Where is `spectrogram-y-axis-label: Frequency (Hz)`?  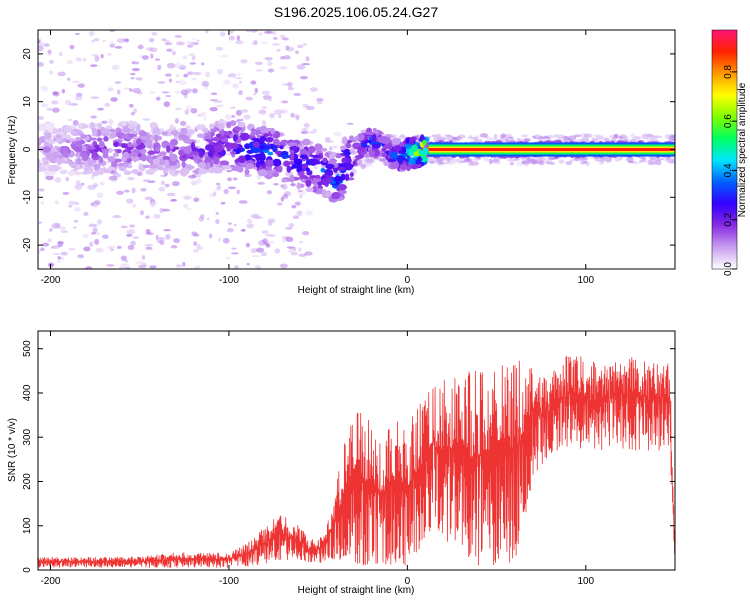
spectrogram-y-axis-label: Frequency (Hz) is located at coordinates (12, 150).